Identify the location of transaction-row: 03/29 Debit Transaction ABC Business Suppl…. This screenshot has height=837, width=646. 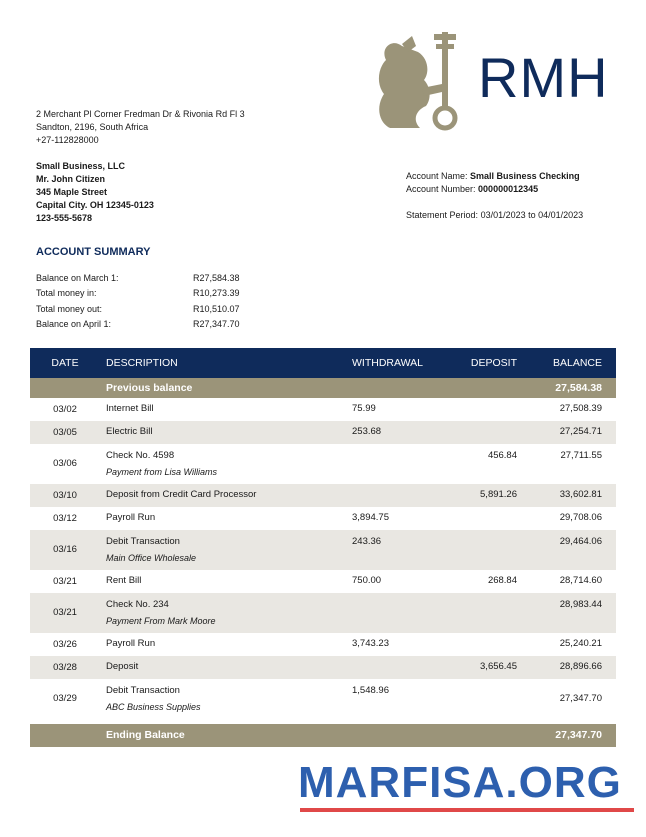
(323, 699).